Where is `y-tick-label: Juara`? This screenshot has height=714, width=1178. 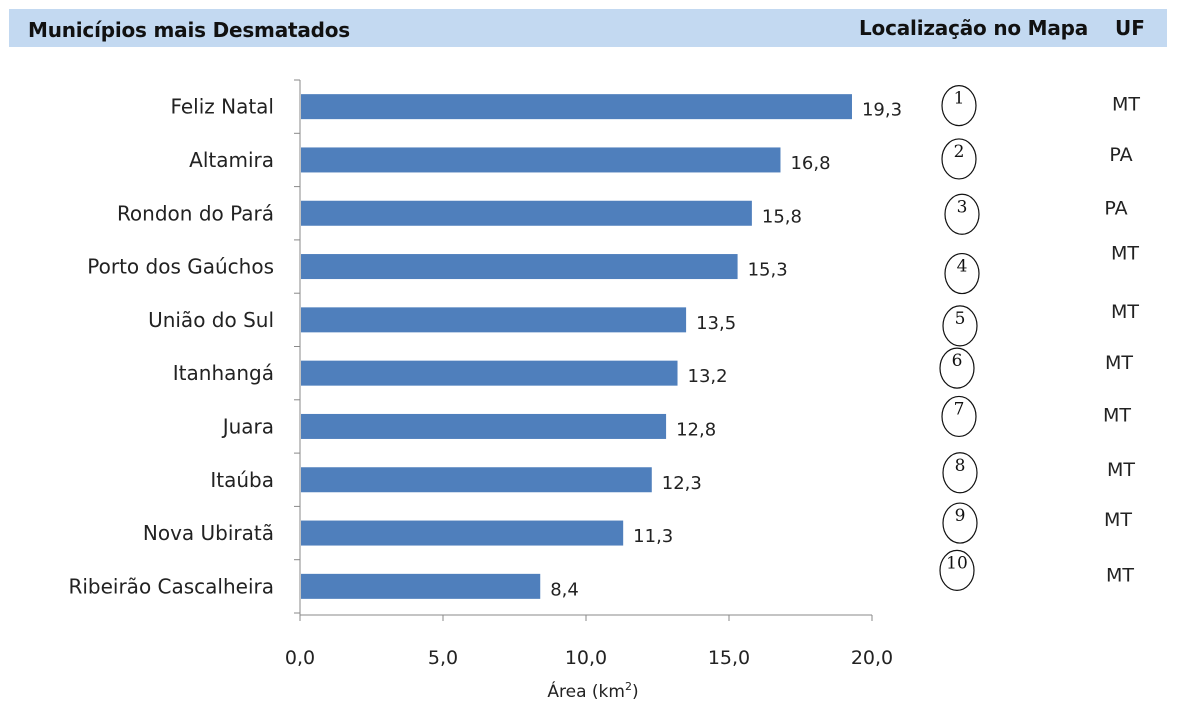 y-tick-label: Juara is located at coordinates (247, 426).